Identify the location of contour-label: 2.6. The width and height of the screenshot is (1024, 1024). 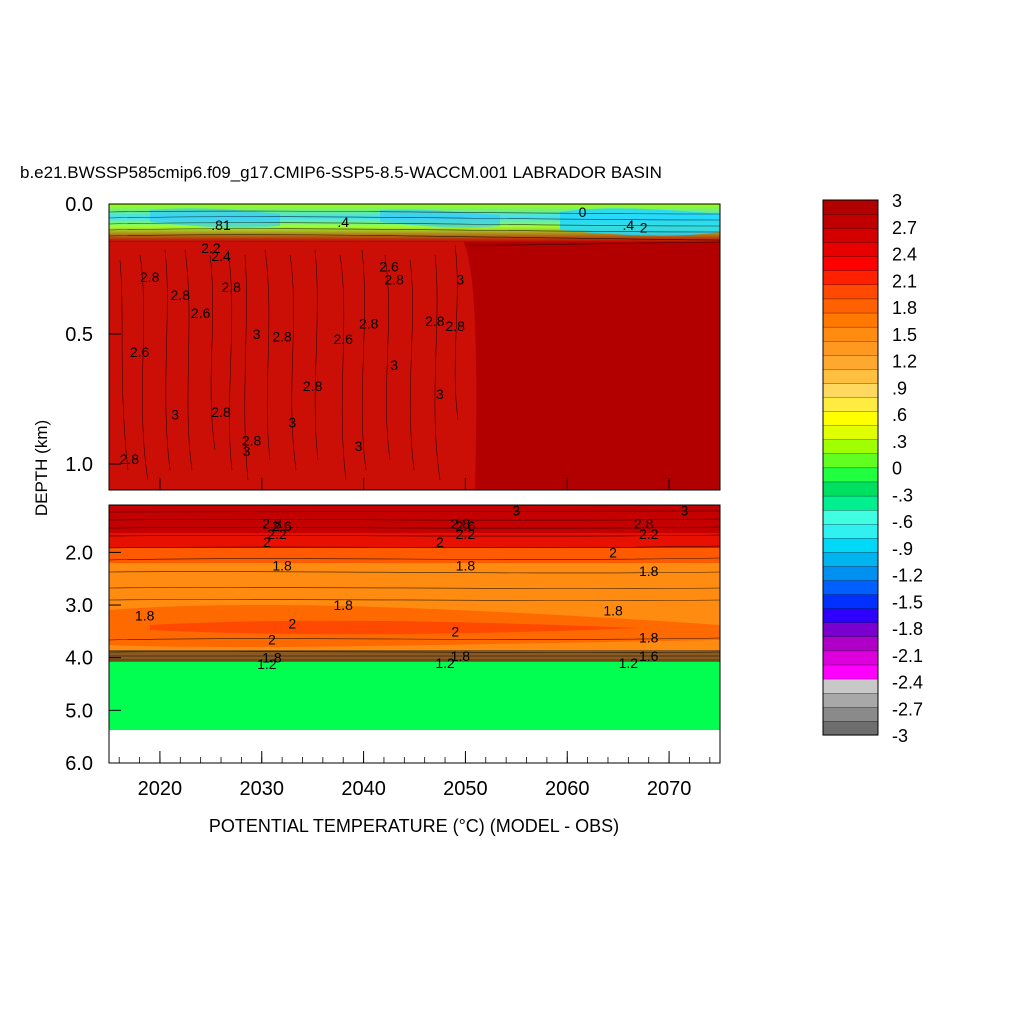
(201, 313).